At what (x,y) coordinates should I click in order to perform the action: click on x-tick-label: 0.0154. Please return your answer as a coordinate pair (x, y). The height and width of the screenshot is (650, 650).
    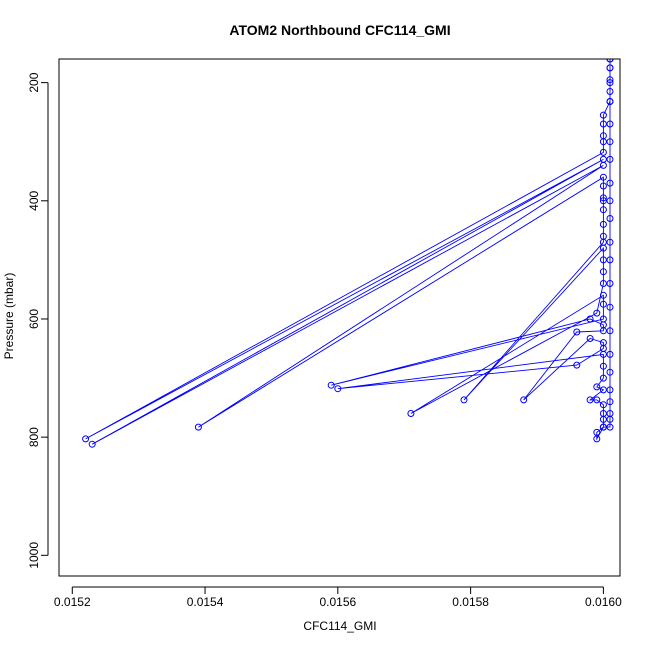
    Looking at the image, I should click on (205, 602).